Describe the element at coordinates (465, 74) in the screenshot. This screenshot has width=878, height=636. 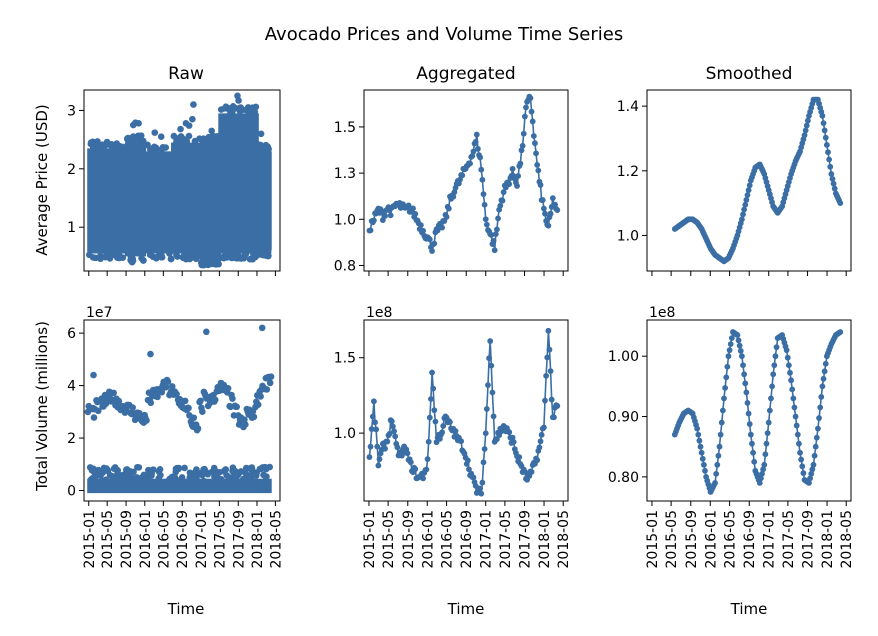
I see `panel-title-aggregated: Aggregated` at that location.